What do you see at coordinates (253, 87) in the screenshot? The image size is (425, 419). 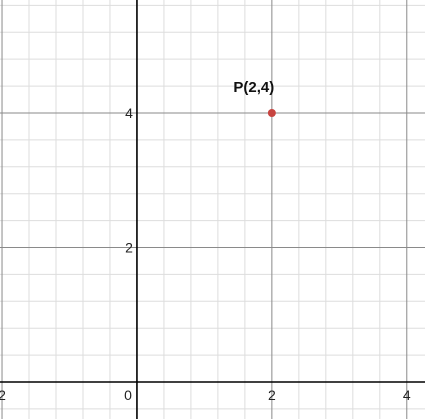 I see `point-p-label: P(2,4)` at bounding box center [253, 87].